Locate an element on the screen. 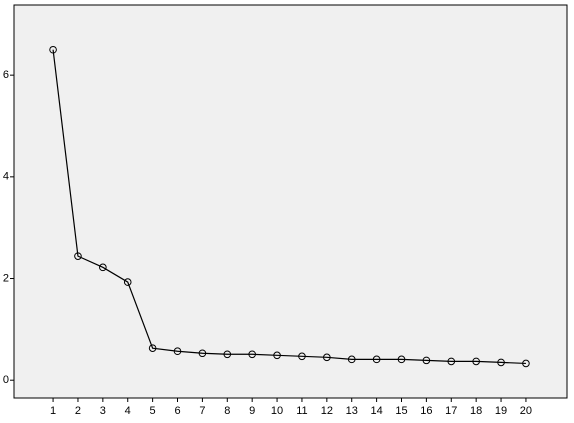 The height and width of the screenshot is (423, 574). x-tick-label: 3 is located at coordinates (103, 411).